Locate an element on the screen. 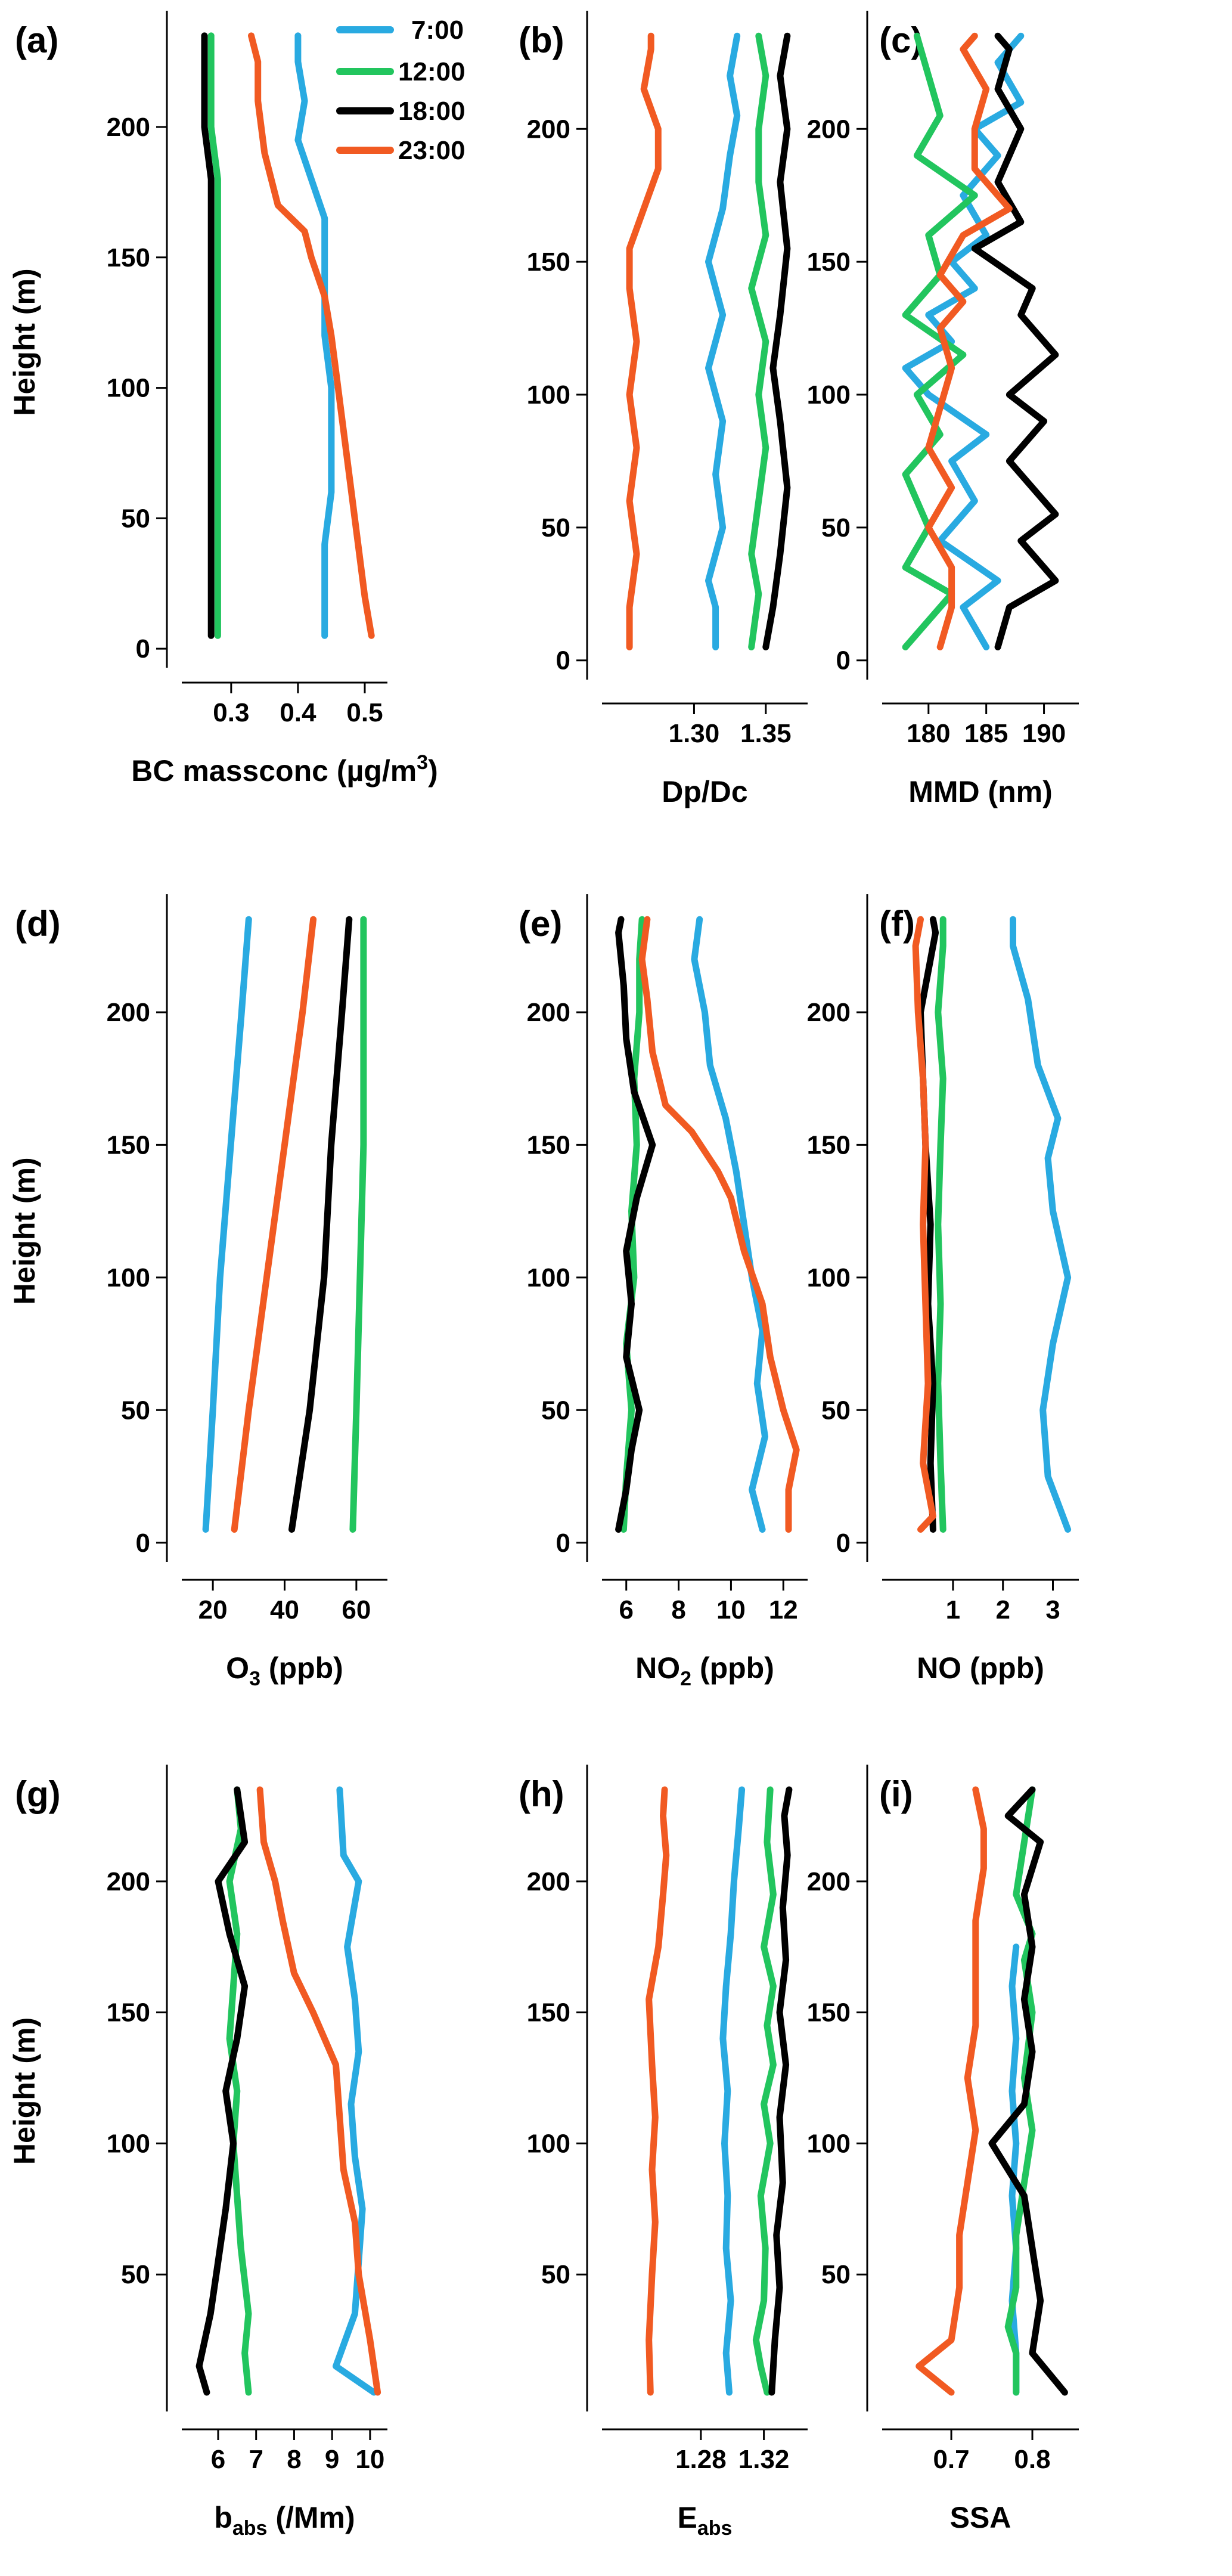 The image size is (1232, 2576). x-tick-label: 3 is located at coordinates (1052, 1610).